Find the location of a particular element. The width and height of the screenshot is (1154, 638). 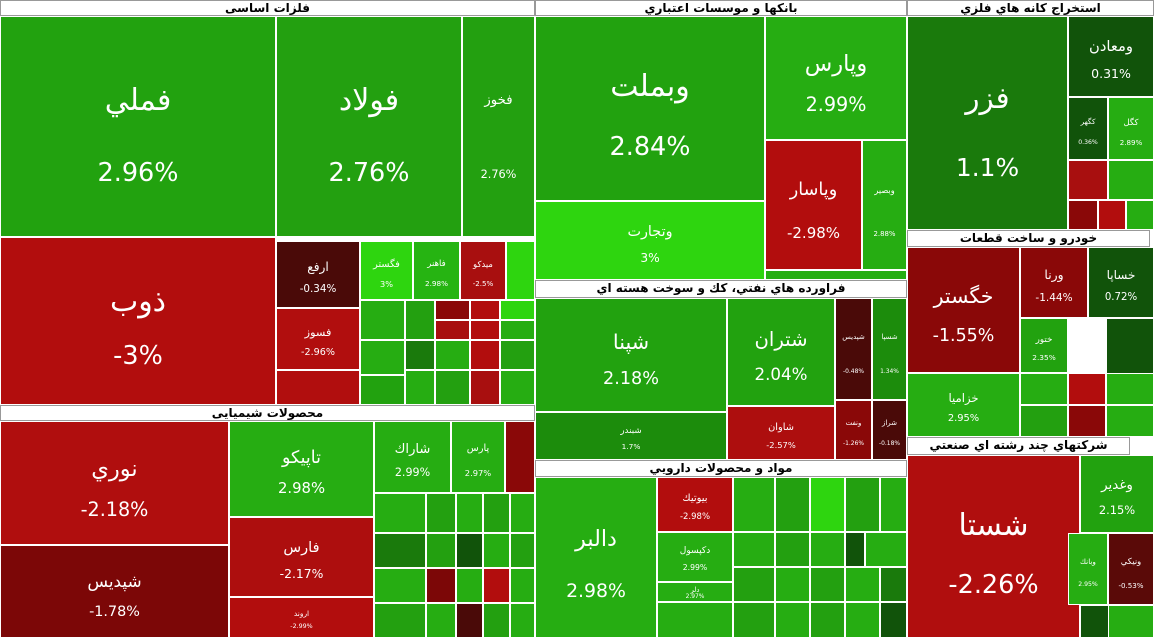

stock-name: وبملت is located at coordinates (650, 87).